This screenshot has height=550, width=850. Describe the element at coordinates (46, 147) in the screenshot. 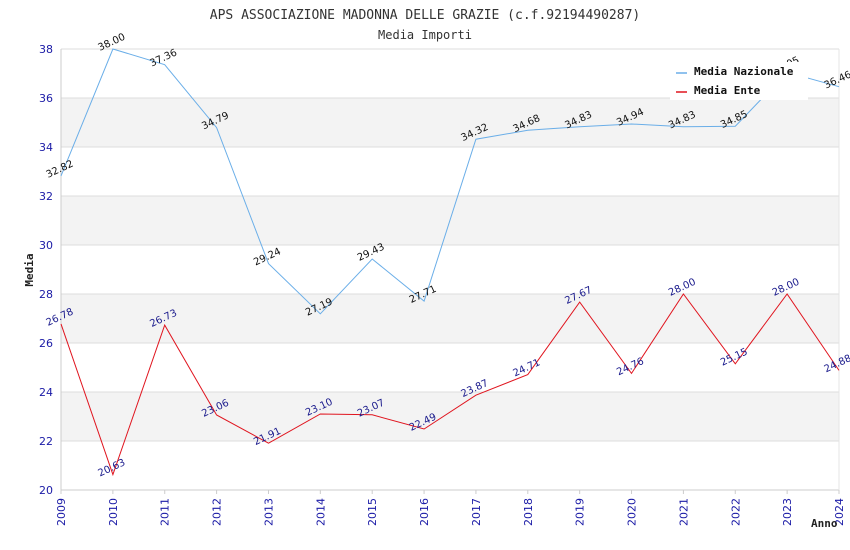

I see `y-tick-label: 34` at that location.